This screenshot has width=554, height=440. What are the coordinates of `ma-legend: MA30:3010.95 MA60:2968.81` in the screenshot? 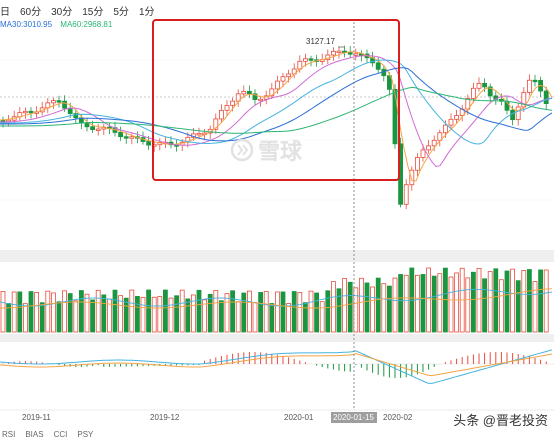 It's located at (59, 24).